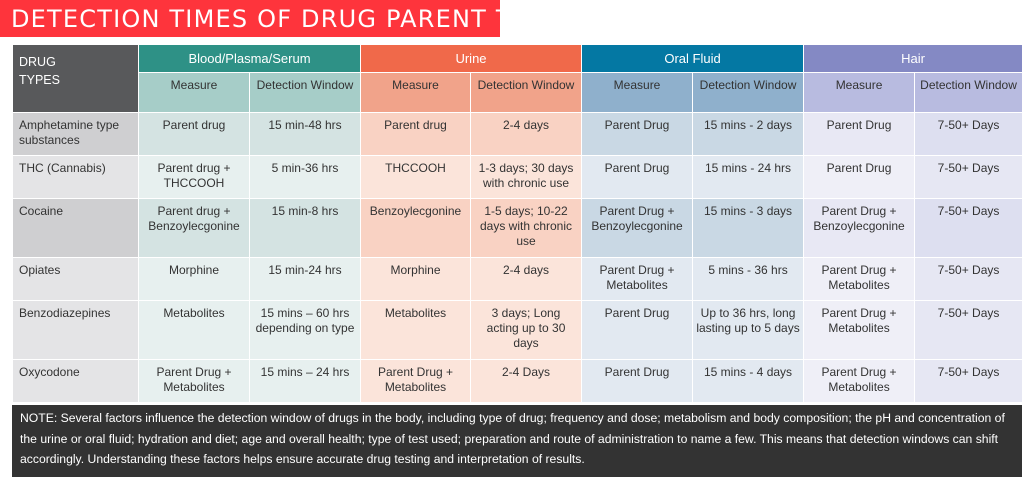  I want to click on detection-window-cell: 15 mins - 3 days, so click(748, 228).